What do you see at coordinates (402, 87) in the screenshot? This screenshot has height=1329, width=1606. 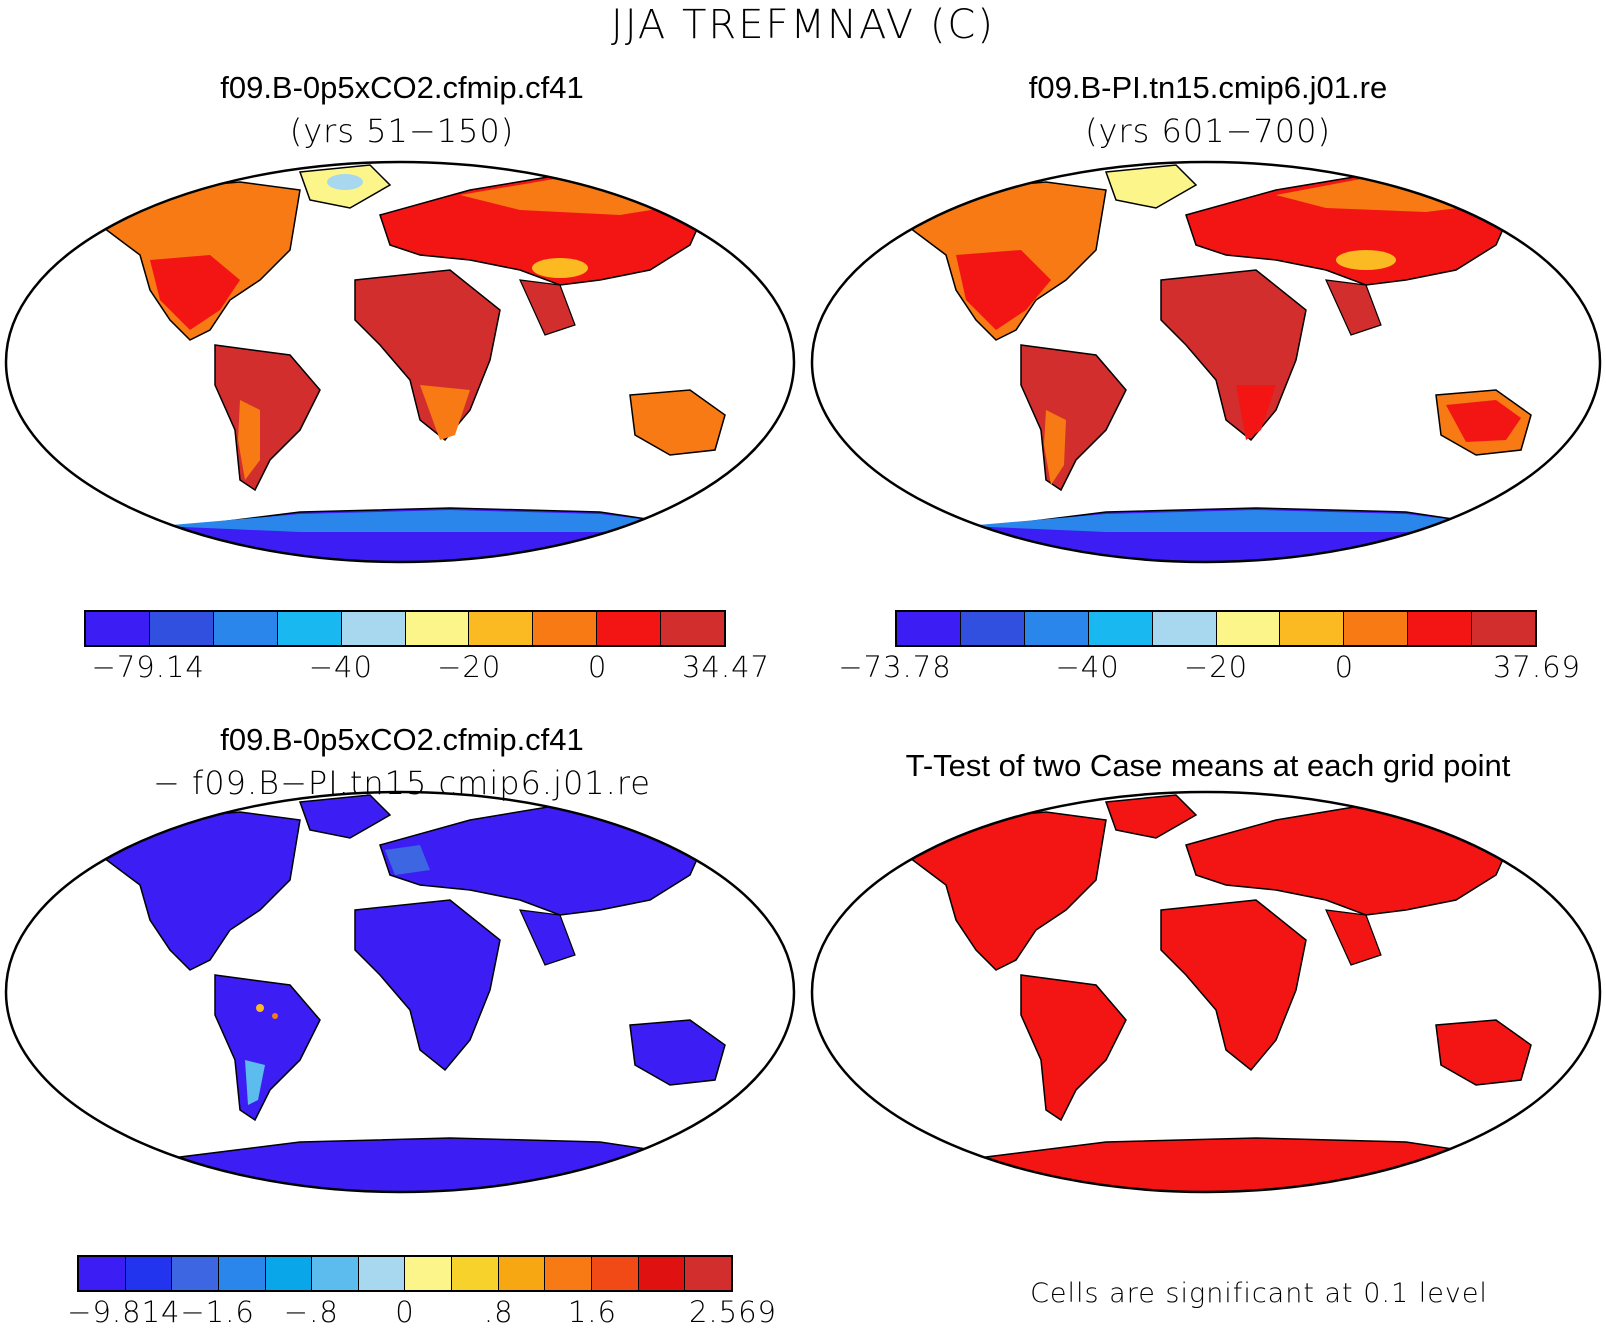 I see `panel-1-title: f09.B-0p5xCO2.cfmip.cf41` at bounding box center [402, 87].